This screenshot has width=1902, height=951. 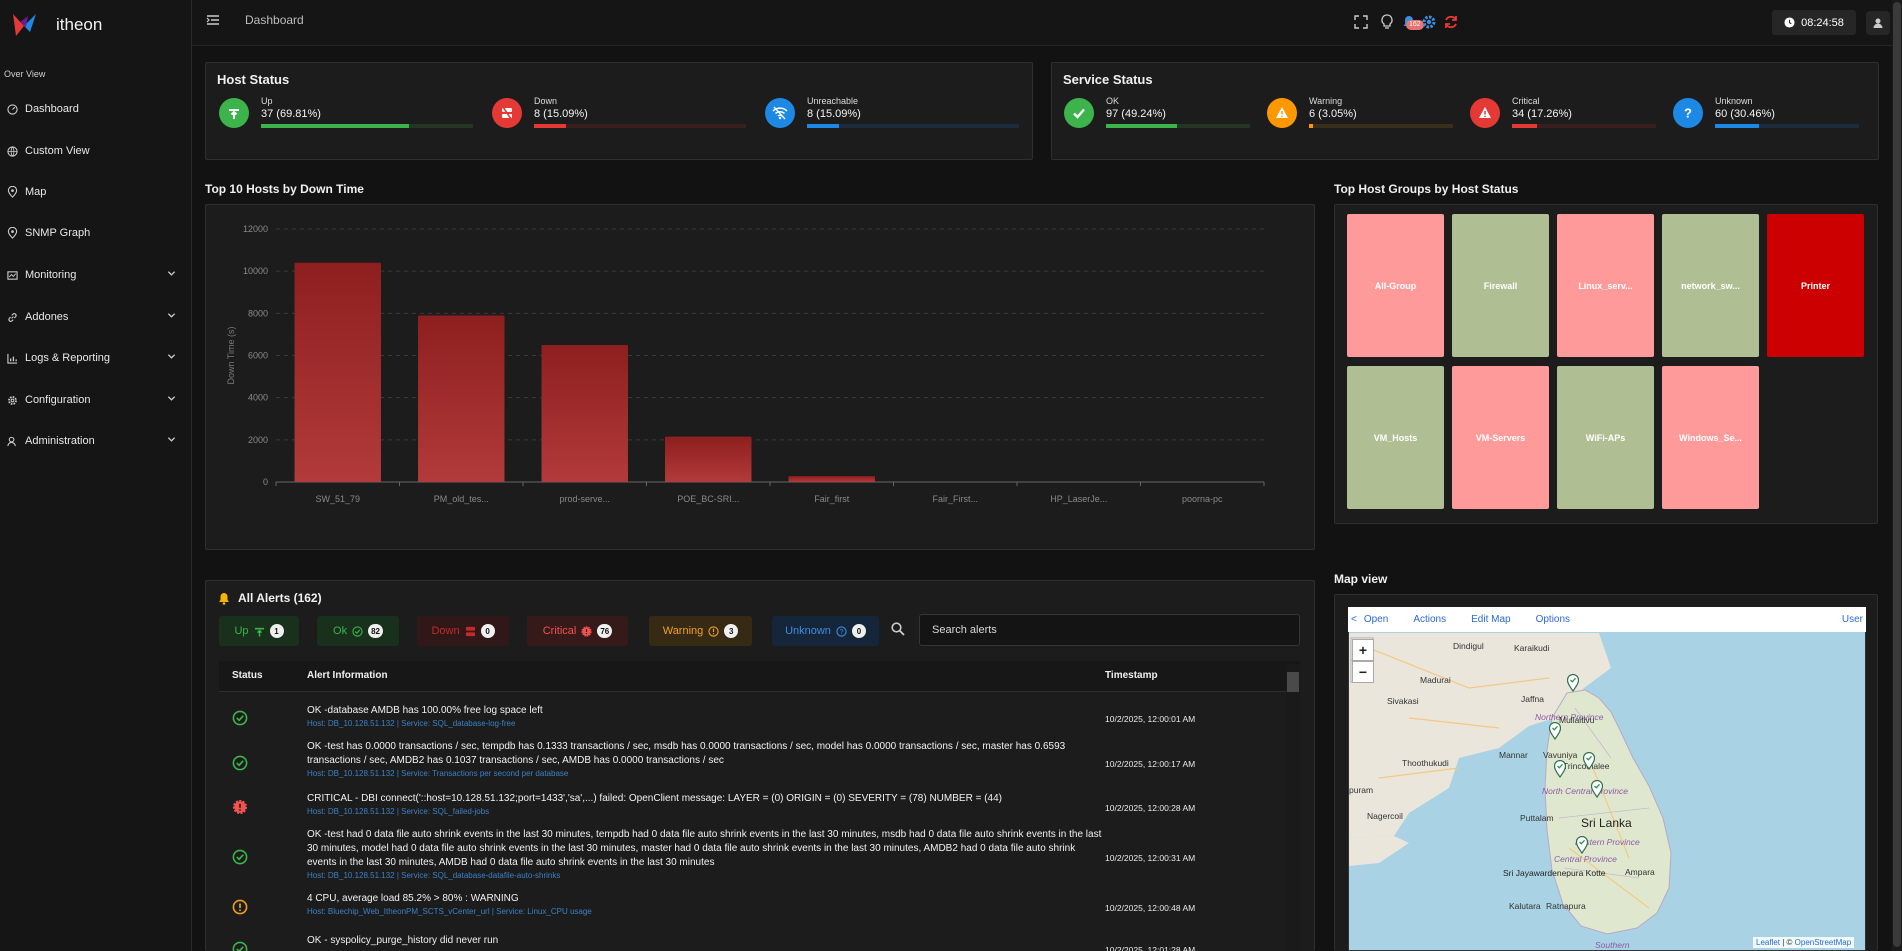 What do you see at coordinates (825, 631) in the screenshot?
I see `filter-unknown-button: Unknown? 0` at bounding box center [825, 631].